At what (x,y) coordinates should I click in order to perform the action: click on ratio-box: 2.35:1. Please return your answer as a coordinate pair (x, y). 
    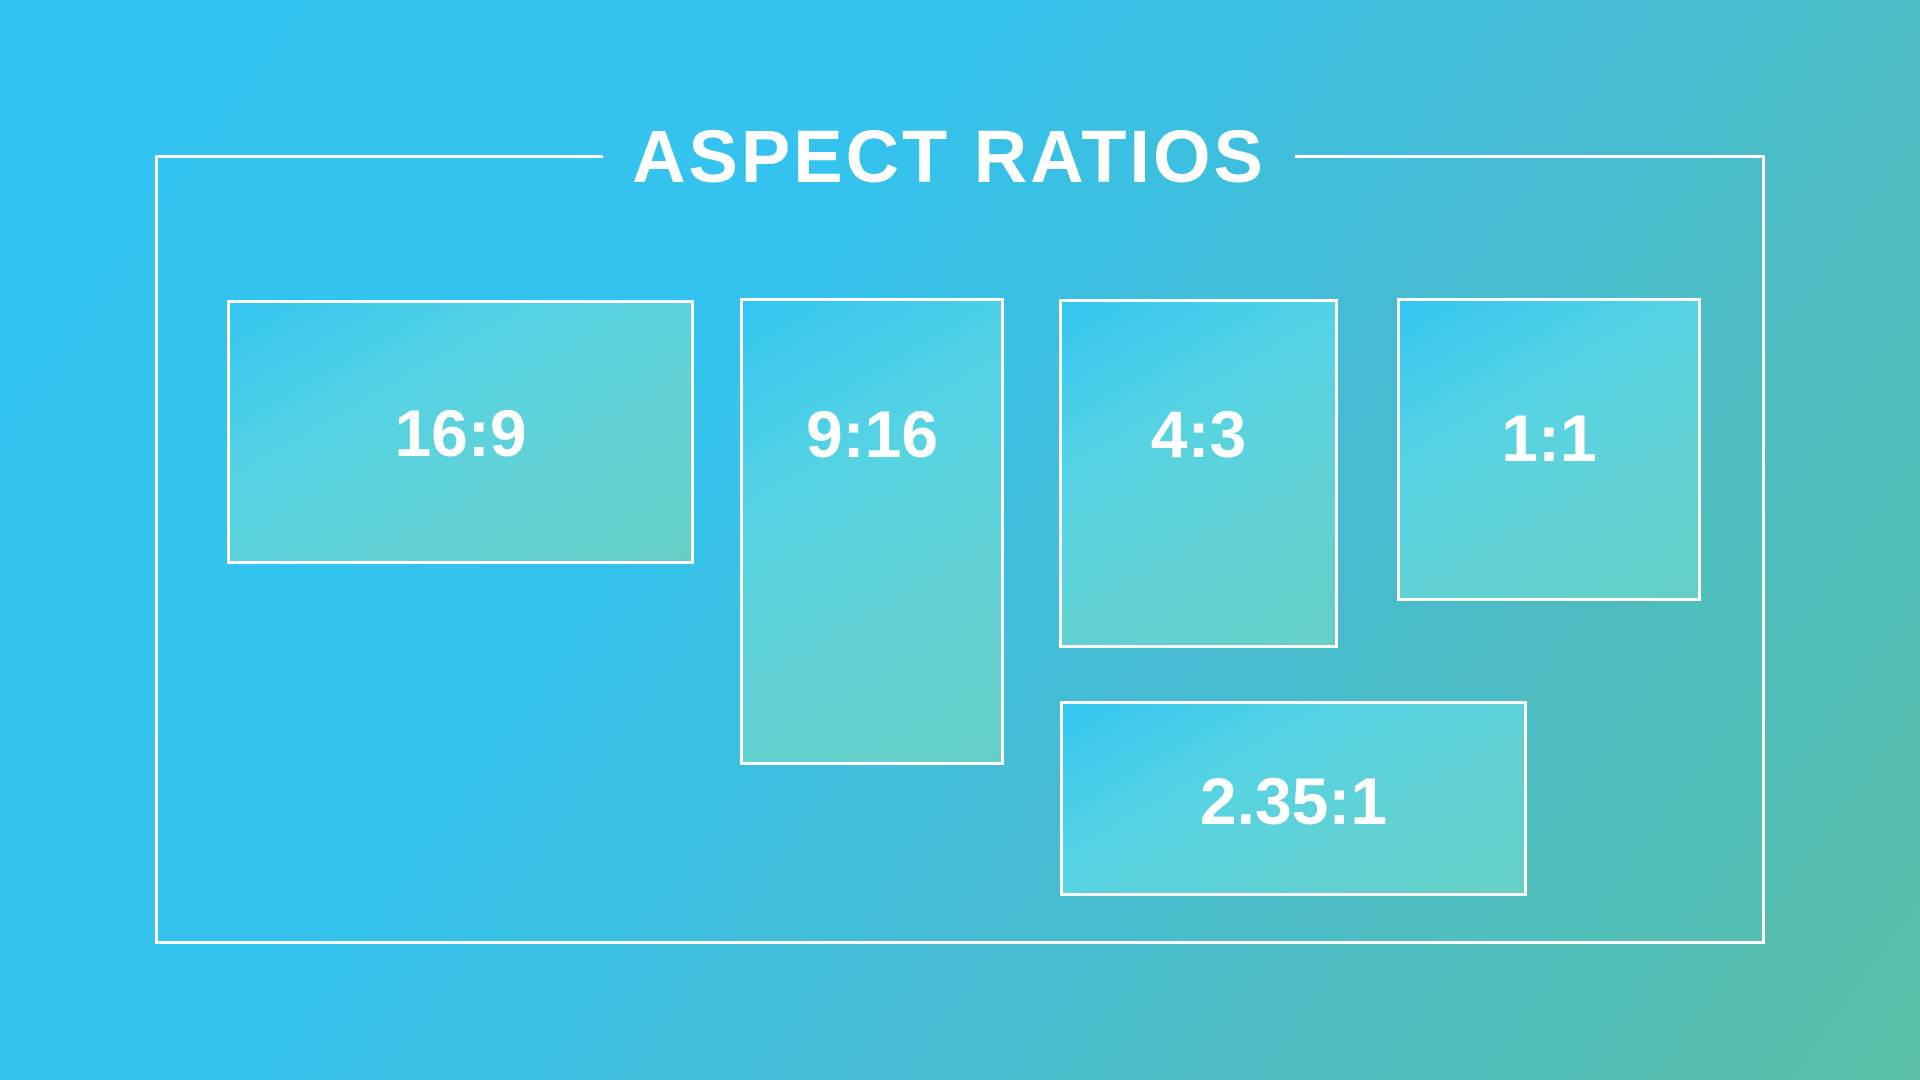
    Looking at the image, I should click on (1293, 798).